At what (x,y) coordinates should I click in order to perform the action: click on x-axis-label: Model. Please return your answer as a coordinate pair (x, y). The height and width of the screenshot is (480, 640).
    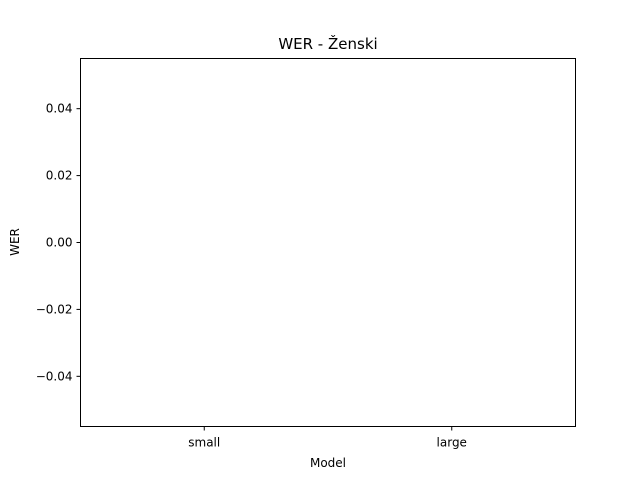
    Looking at the image, I should click on (328, 463).